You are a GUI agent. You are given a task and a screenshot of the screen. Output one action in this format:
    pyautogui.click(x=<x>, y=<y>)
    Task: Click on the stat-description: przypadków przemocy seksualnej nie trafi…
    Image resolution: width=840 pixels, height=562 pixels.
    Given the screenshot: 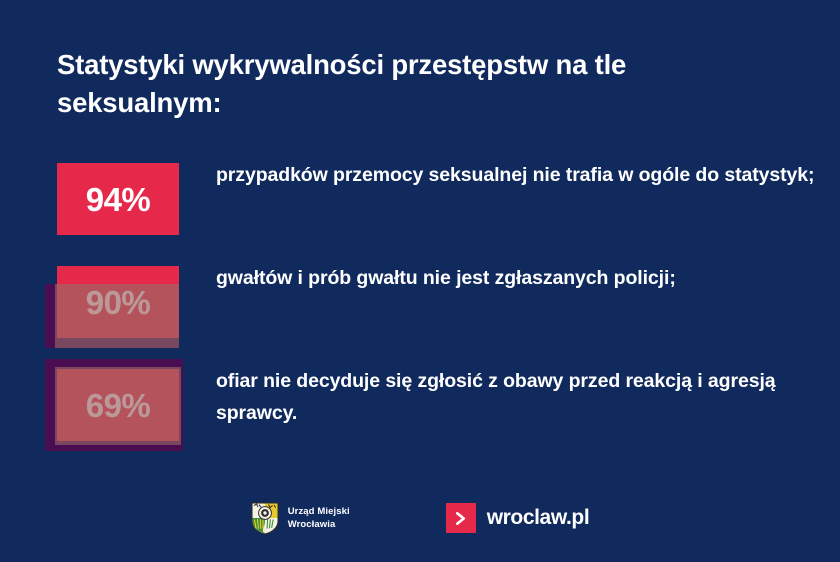 What is the action you would take?
    pyautogui.click(x=515, y=175)
    